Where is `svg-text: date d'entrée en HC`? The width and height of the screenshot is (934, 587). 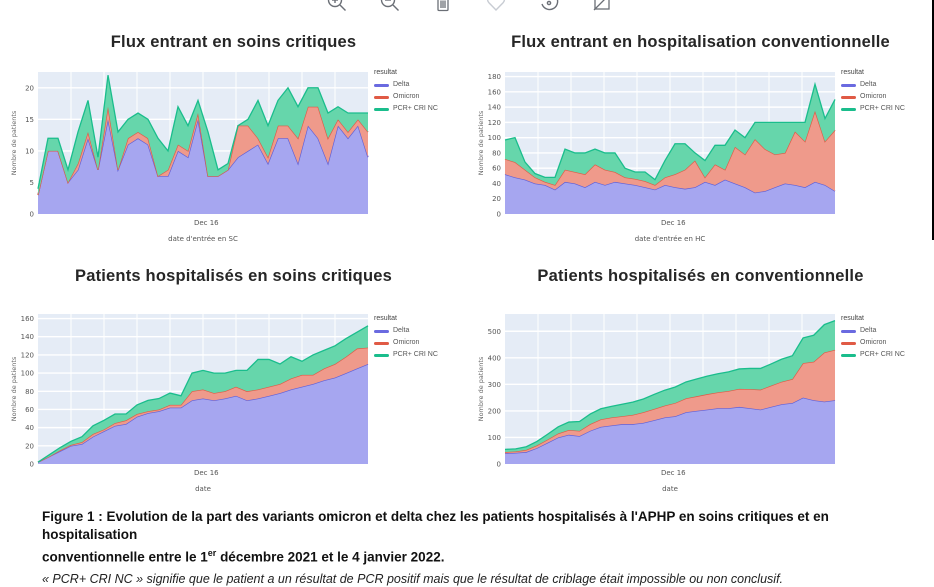
svg-text: date d'entrée en HC is located at coordinates (670, 239).